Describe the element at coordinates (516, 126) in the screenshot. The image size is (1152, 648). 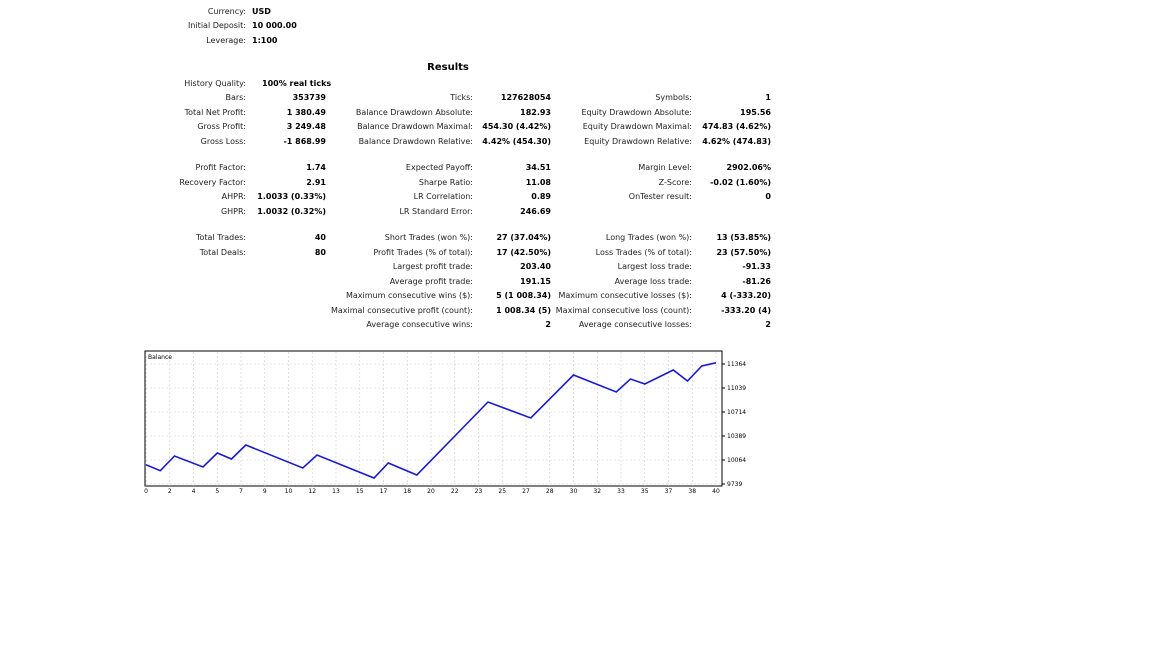
I see `stat-value: 454.30 (4.42%)` at that location.